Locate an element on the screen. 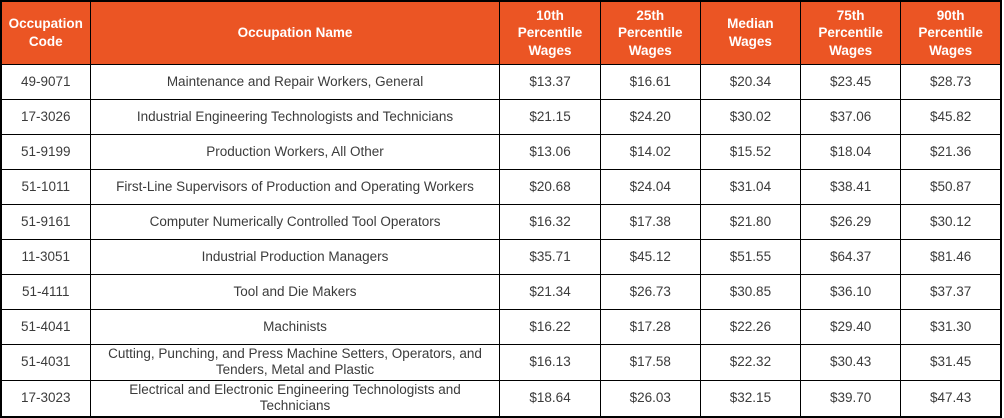  wage-cell: $21.80 is located at coordinates (750, 222).